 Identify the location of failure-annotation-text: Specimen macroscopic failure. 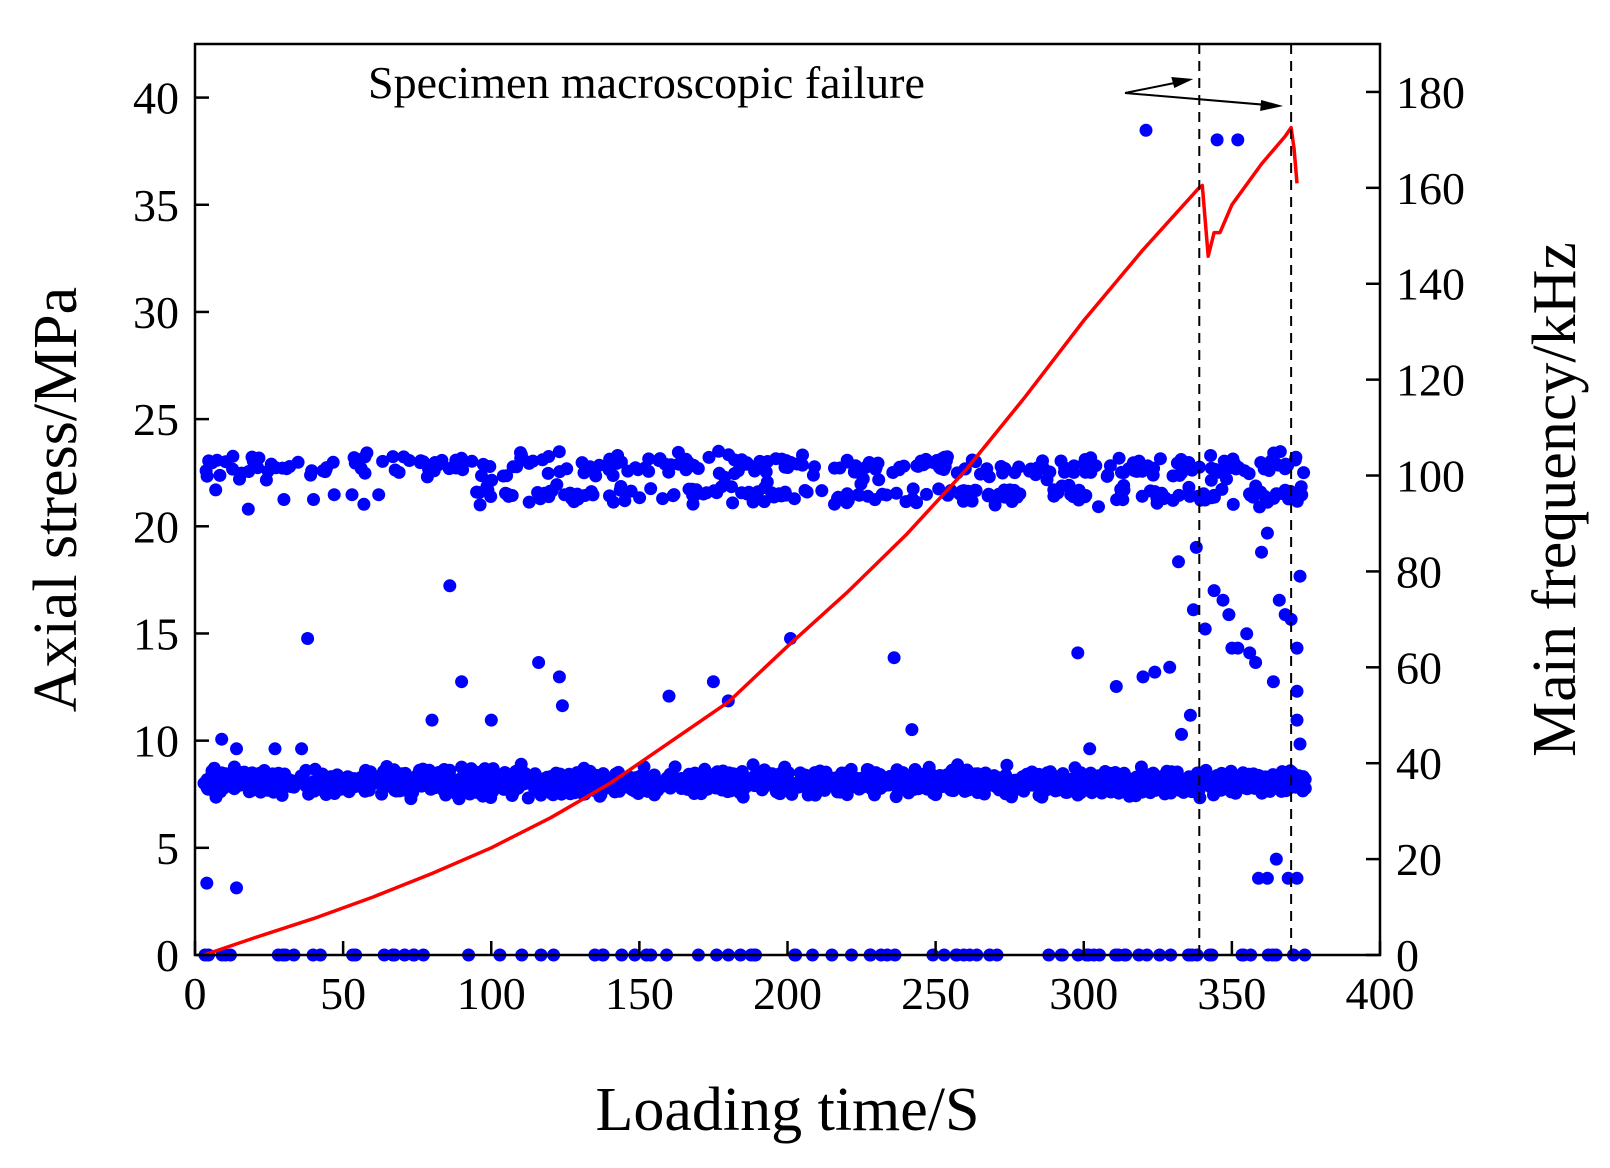
(646, 82).